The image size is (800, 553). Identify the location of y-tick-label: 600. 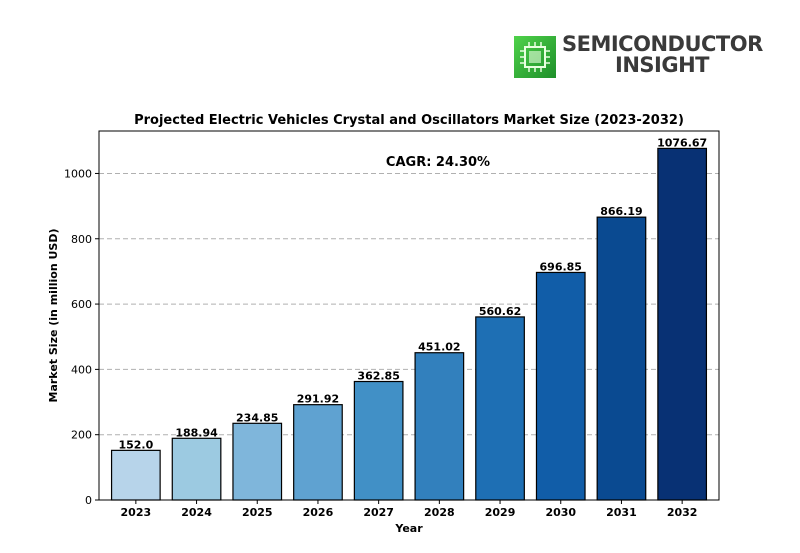
(81, 304).